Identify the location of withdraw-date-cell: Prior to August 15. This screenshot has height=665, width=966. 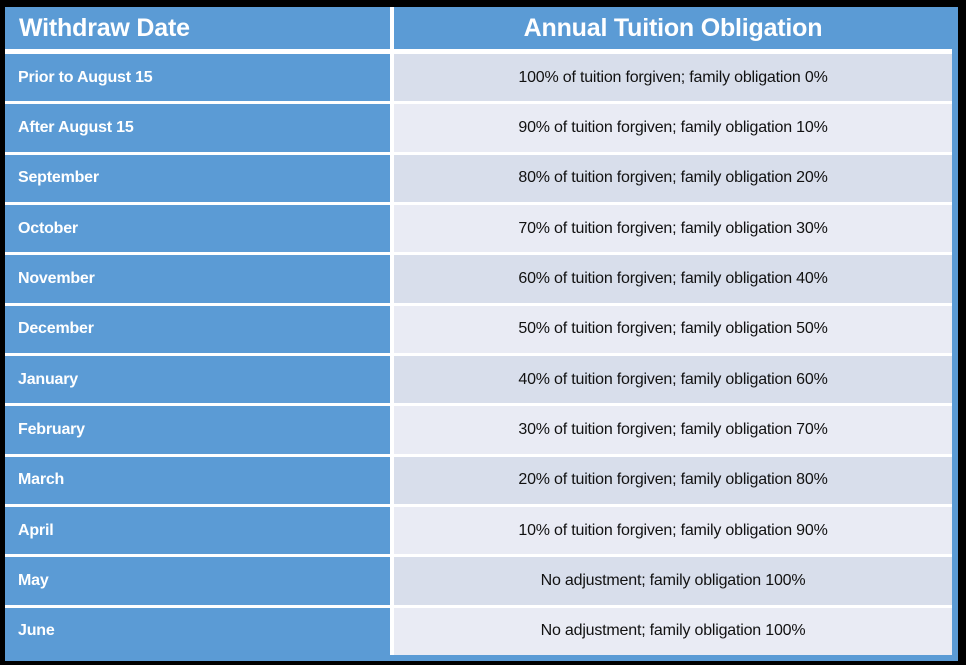
(197, 78).